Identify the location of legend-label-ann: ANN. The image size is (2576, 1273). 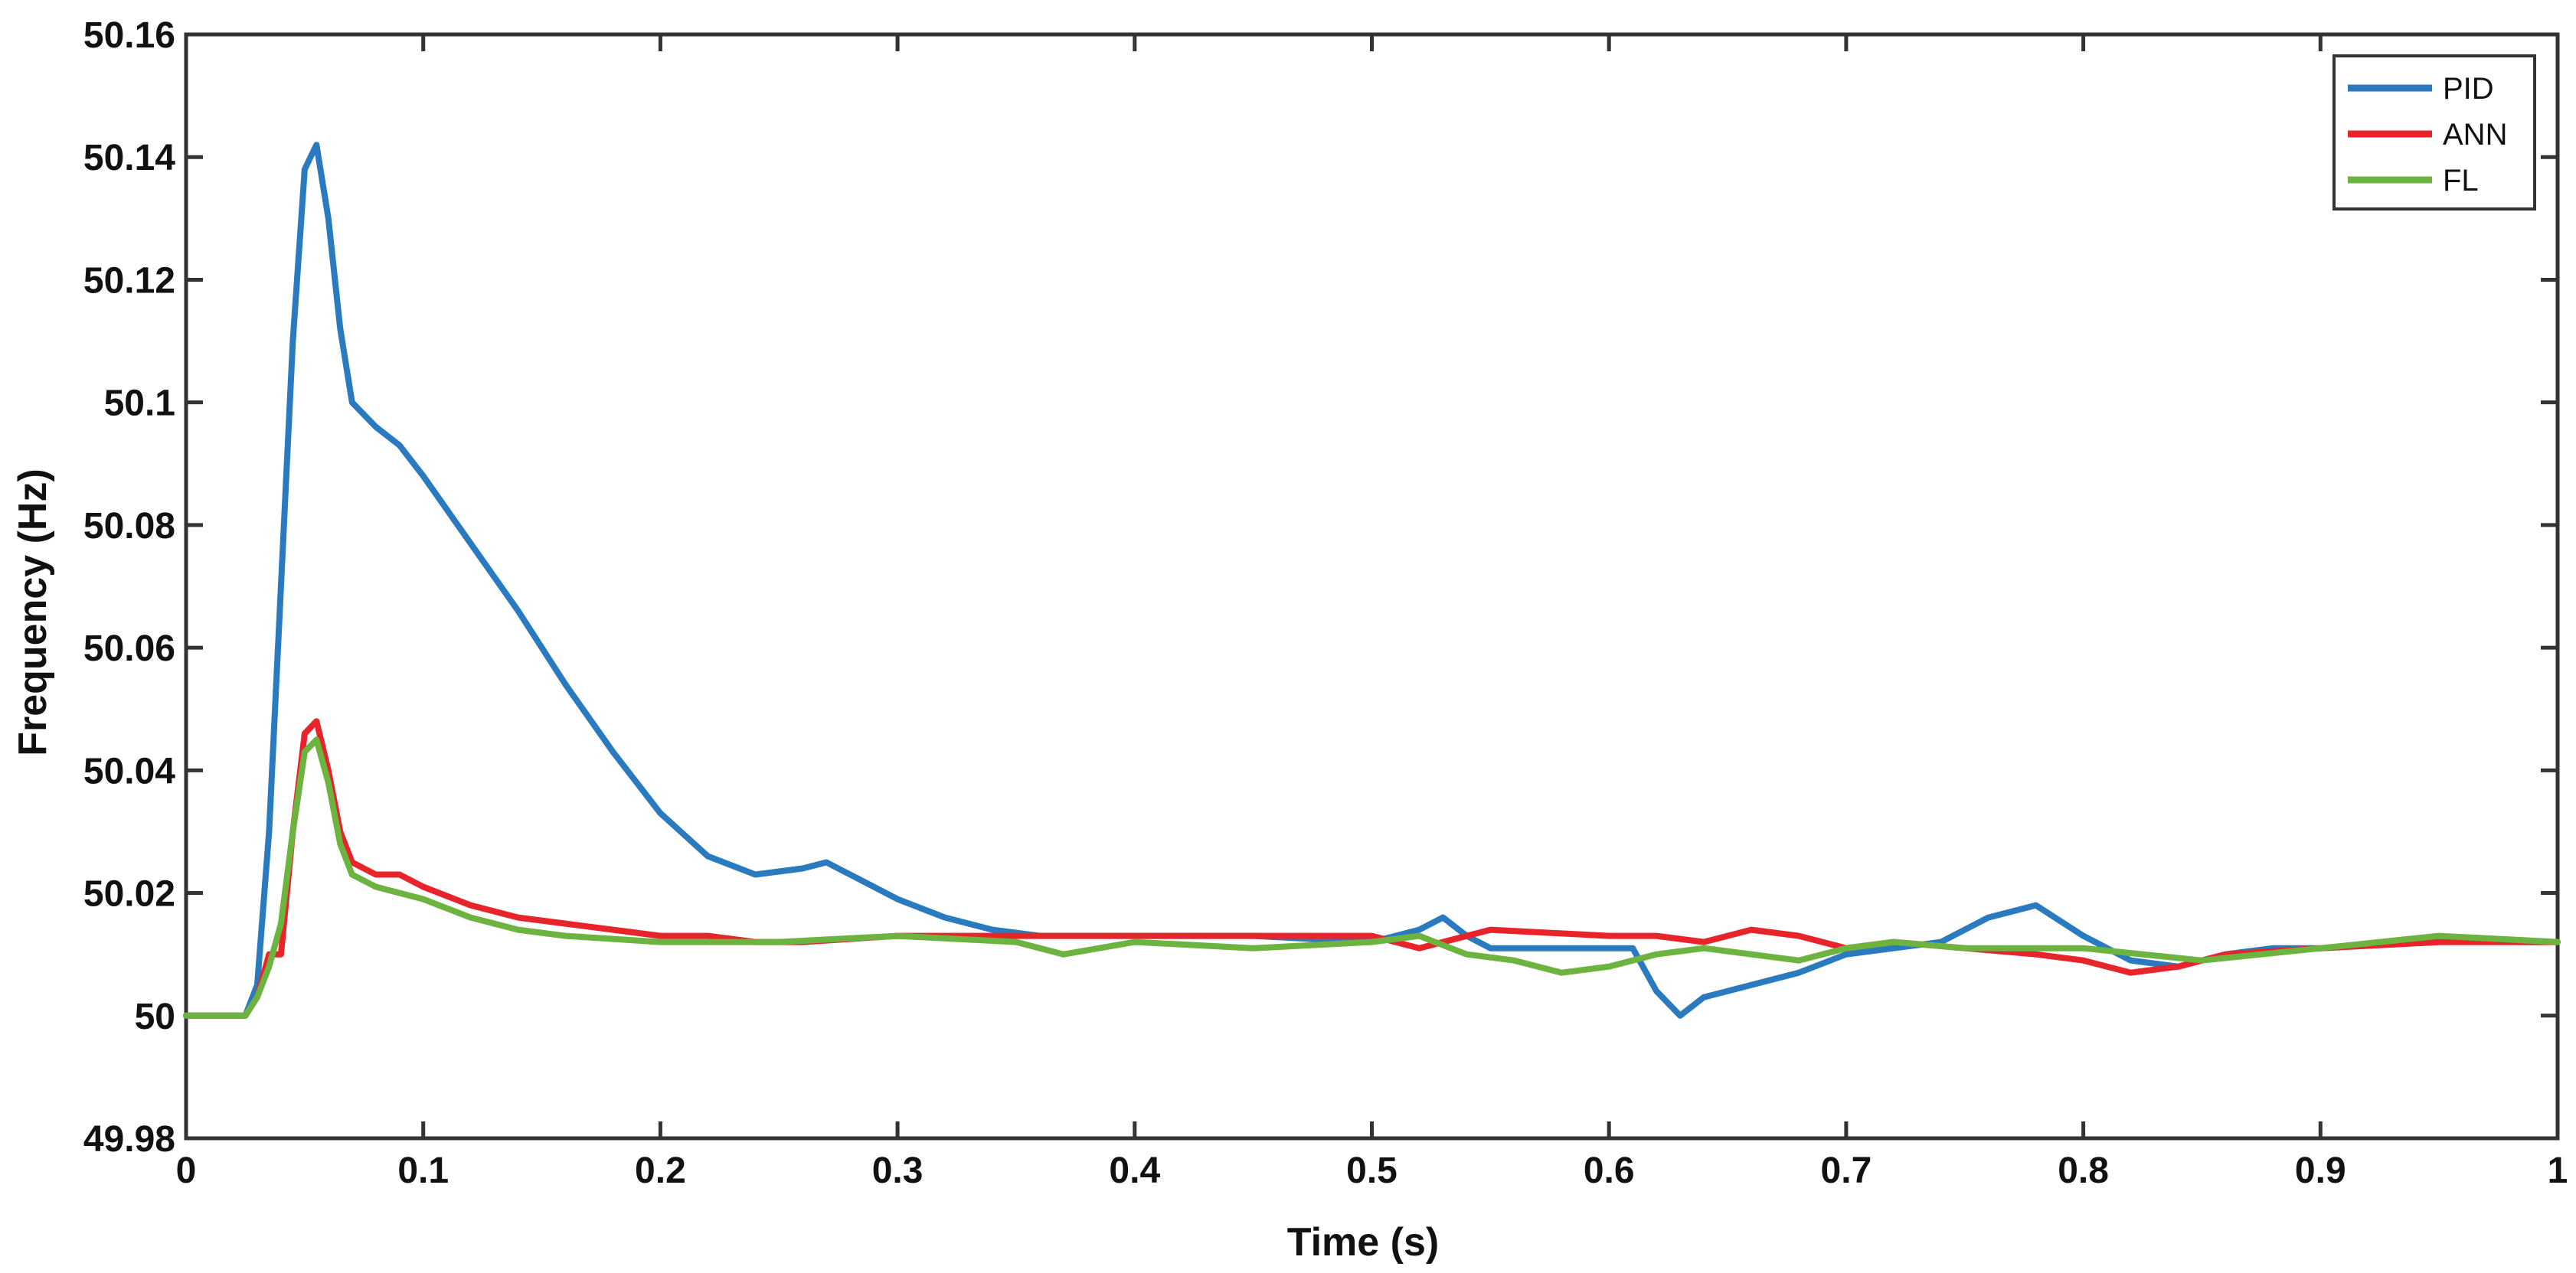
(2475, 135).